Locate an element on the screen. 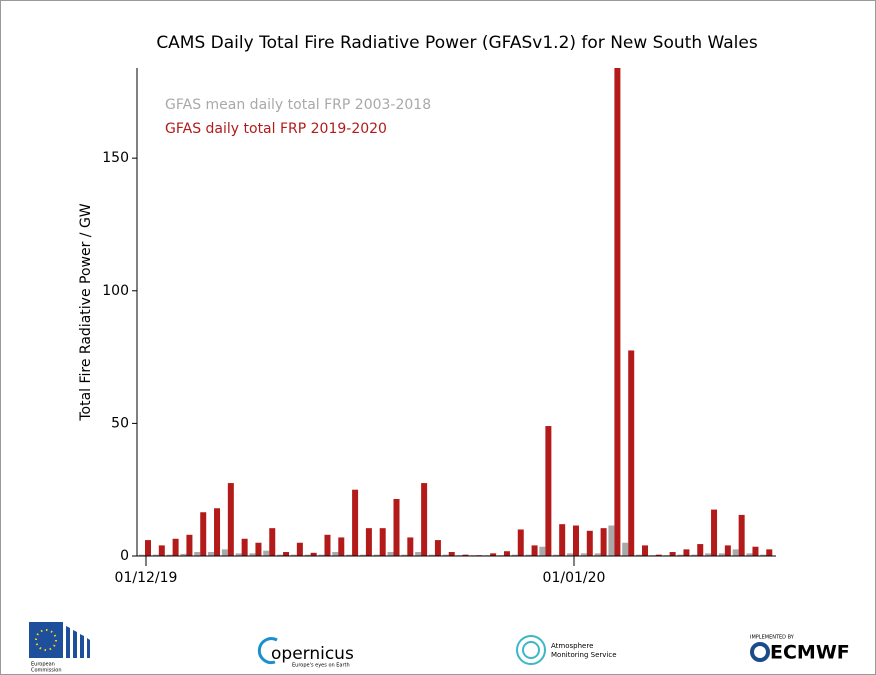  ec-text: Commission is located at coordinates (46, 671).